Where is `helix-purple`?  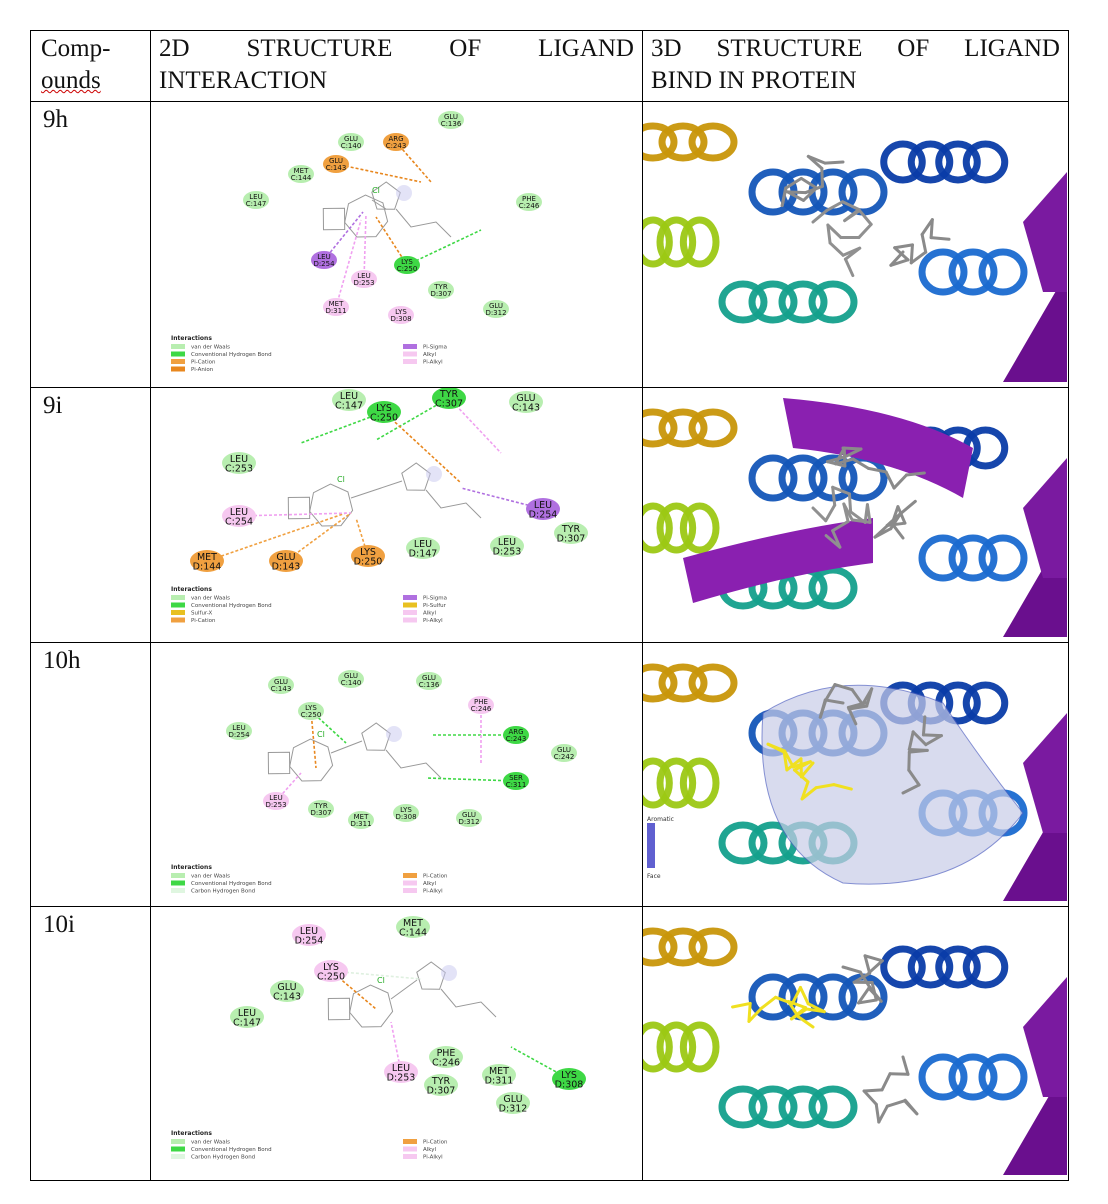
helix-purple is located at coordinates (1045, 1037).